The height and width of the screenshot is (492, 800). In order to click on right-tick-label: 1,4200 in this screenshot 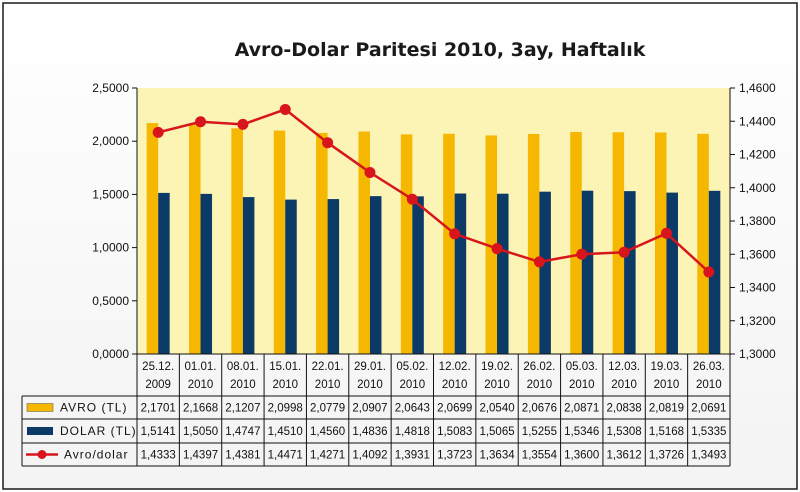, I will do `click(757, 155)`.